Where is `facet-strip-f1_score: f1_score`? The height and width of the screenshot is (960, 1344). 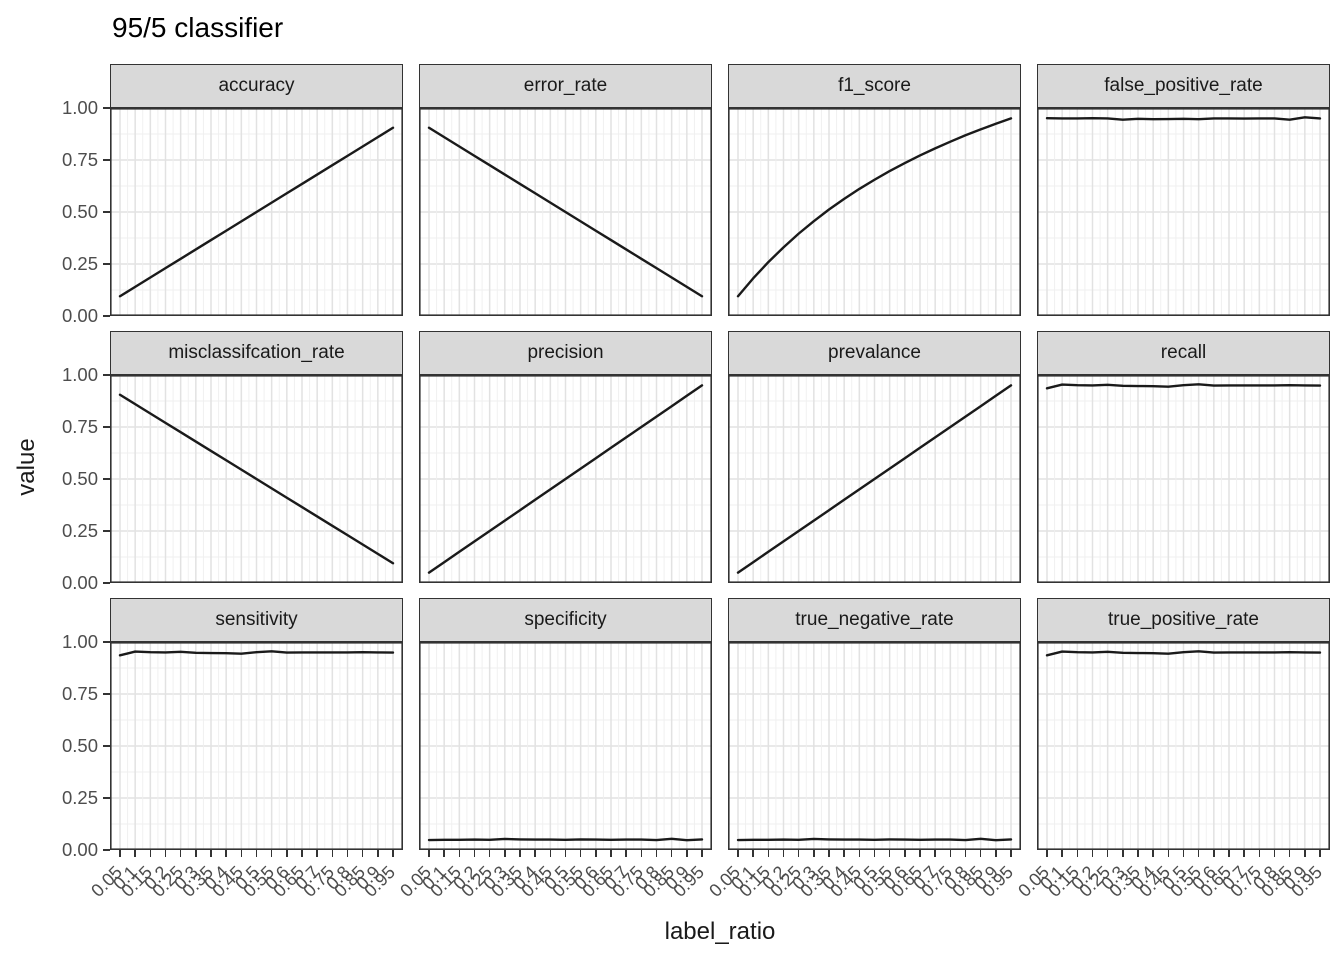 facet-strip-f1_score: f1_score is located at coordinates (874, 86).